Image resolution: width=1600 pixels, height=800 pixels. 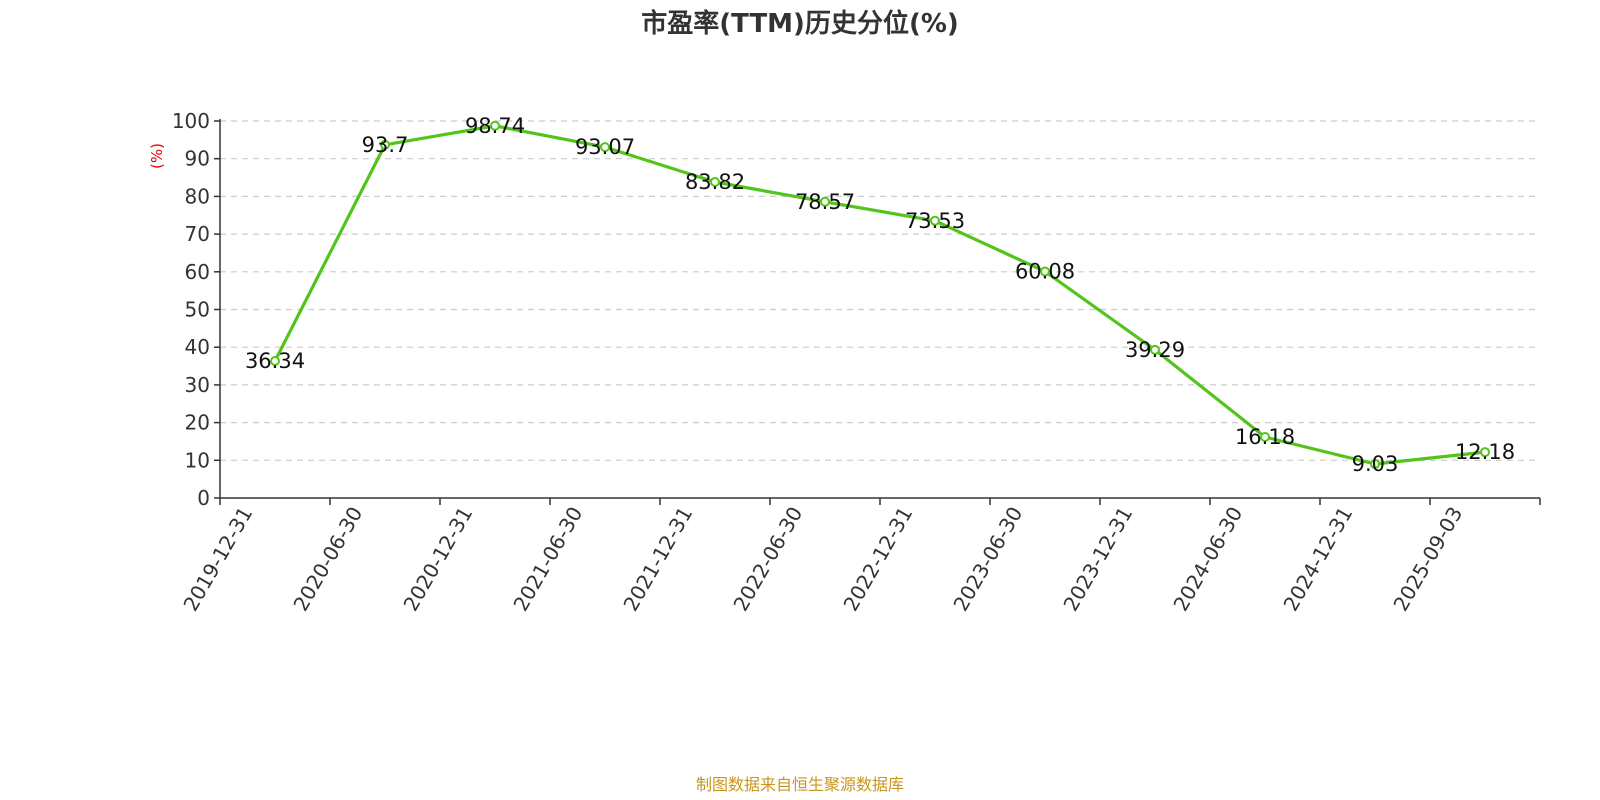 I want to click on data-label: 78.57, so click(x=825, y=202).